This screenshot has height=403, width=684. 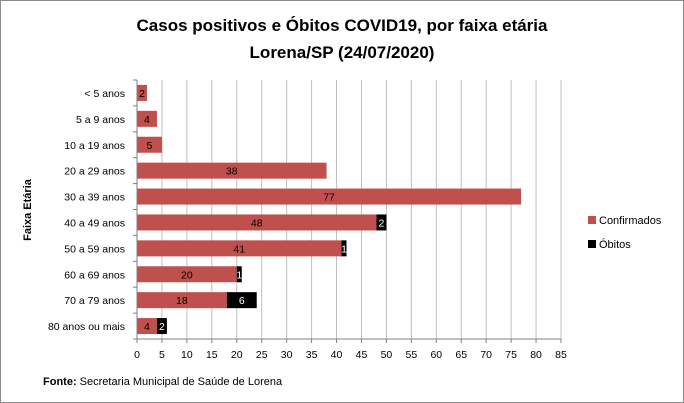 What do you see at coordinates (104, 94) in the screenshot?
I see `category-label: < 5 anos` at bounding box center [104, 94].